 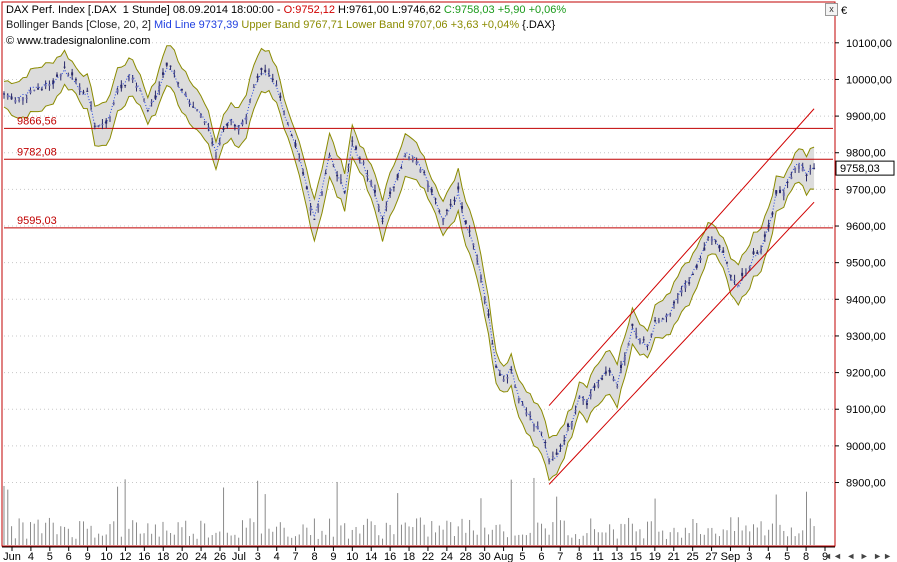 I want to click on x-tick-label: 18, so click(x=409, y=556).